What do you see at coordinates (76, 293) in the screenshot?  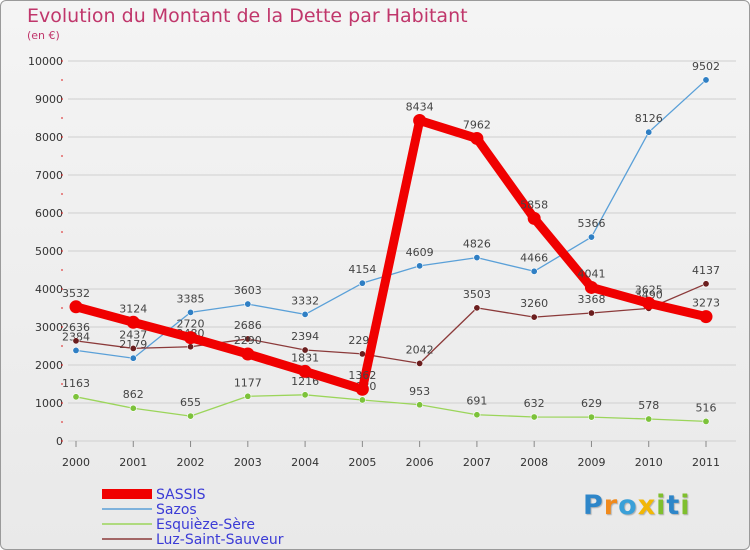 I see `data-label: 3532` at bounding box center [76, 293].